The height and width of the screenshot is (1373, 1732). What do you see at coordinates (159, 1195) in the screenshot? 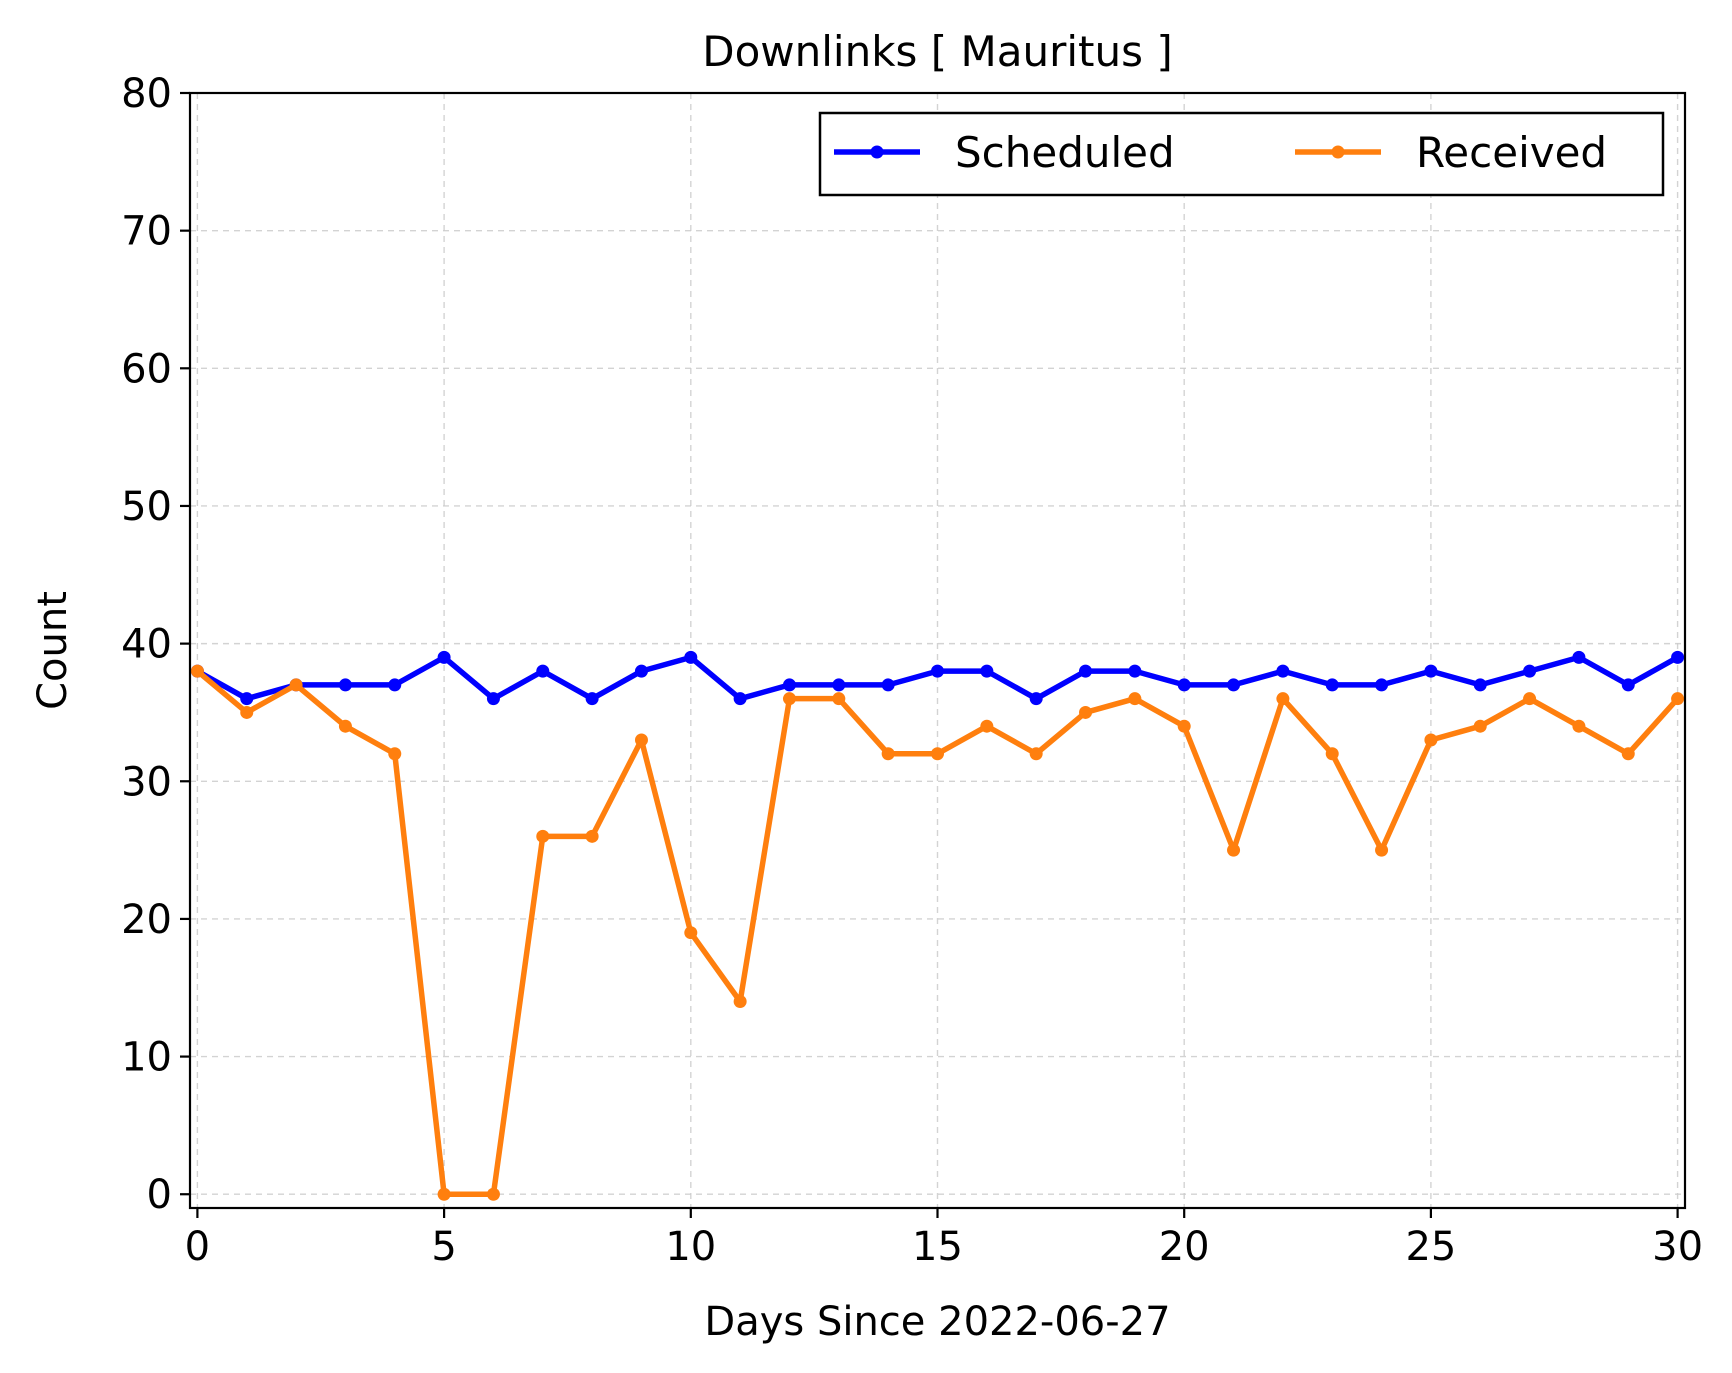
I see `y-tick-label: 0` at bounding box center [159, 1195].